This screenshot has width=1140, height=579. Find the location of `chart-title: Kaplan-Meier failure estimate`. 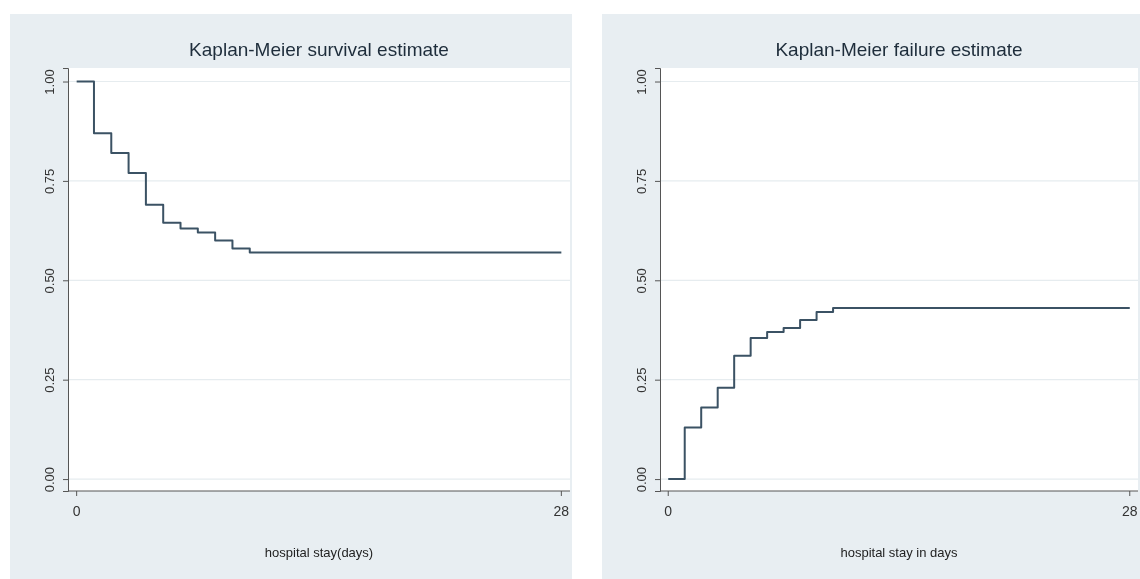

chart-title: Kaplan-Meier failure estimate is located at coordinates (899, 49).